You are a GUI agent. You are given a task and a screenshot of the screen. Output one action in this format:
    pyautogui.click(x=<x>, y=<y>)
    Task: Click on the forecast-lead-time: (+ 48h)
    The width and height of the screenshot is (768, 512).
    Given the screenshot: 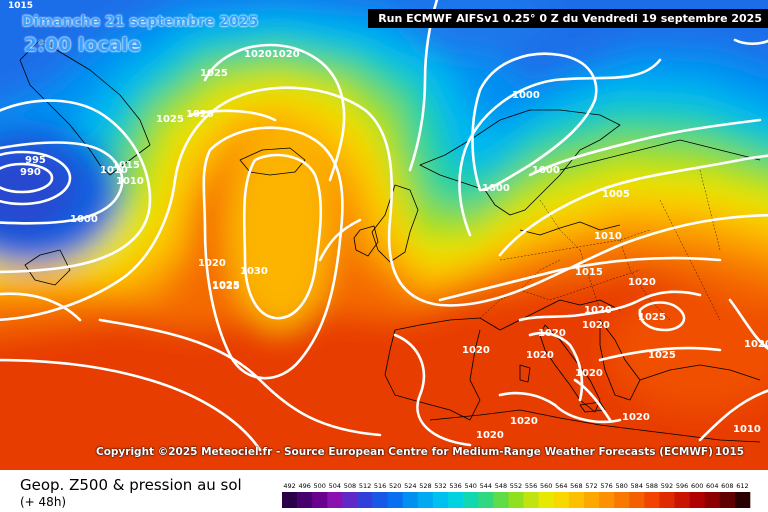 What is the action you would take?
    pyautogui.click(x=43, y=502)
    